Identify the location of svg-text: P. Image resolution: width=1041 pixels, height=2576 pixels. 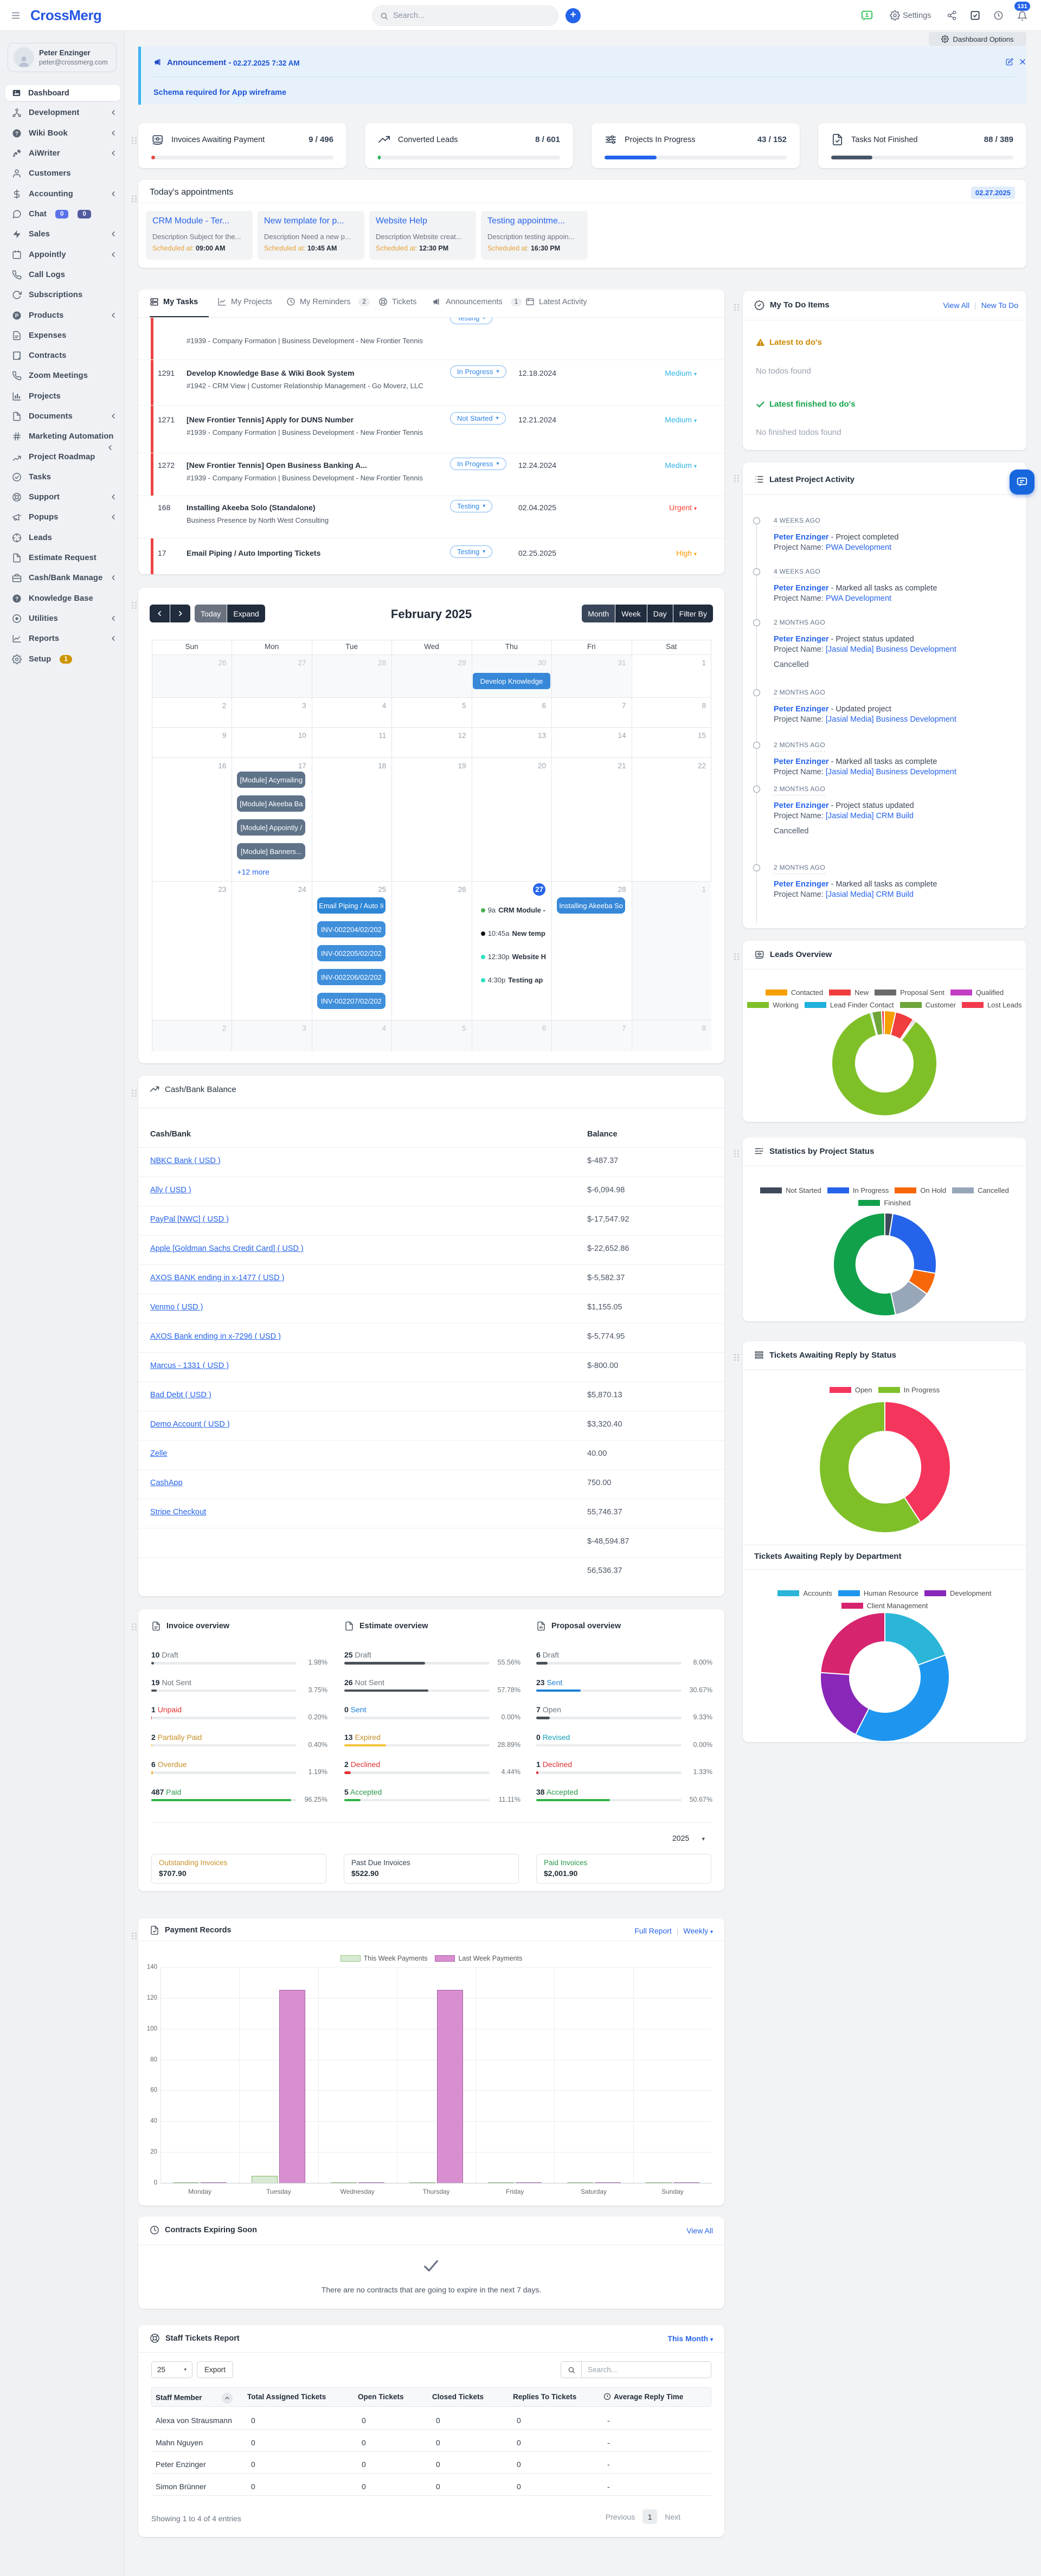
(17, 316).